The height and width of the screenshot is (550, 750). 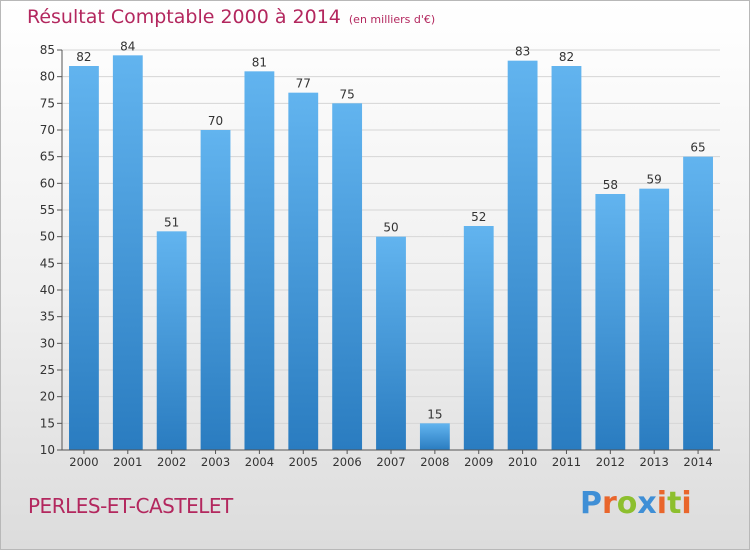 I want to click on data-label-2000: 82, so click(x=83, y=57).